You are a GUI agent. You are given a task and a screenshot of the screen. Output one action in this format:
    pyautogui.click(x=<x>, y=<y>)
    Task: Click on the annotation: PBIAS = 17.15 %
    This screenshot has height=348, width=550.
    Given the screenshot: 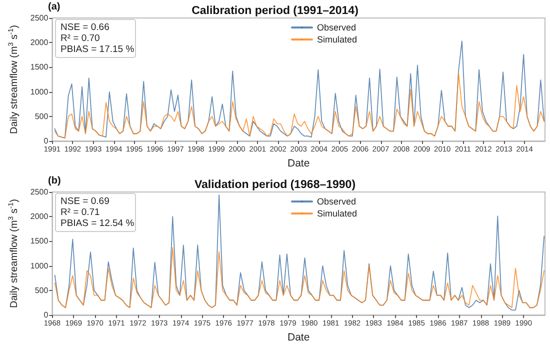 What is the action you would take?
    pyautogui.click(x=97, y=49)
    